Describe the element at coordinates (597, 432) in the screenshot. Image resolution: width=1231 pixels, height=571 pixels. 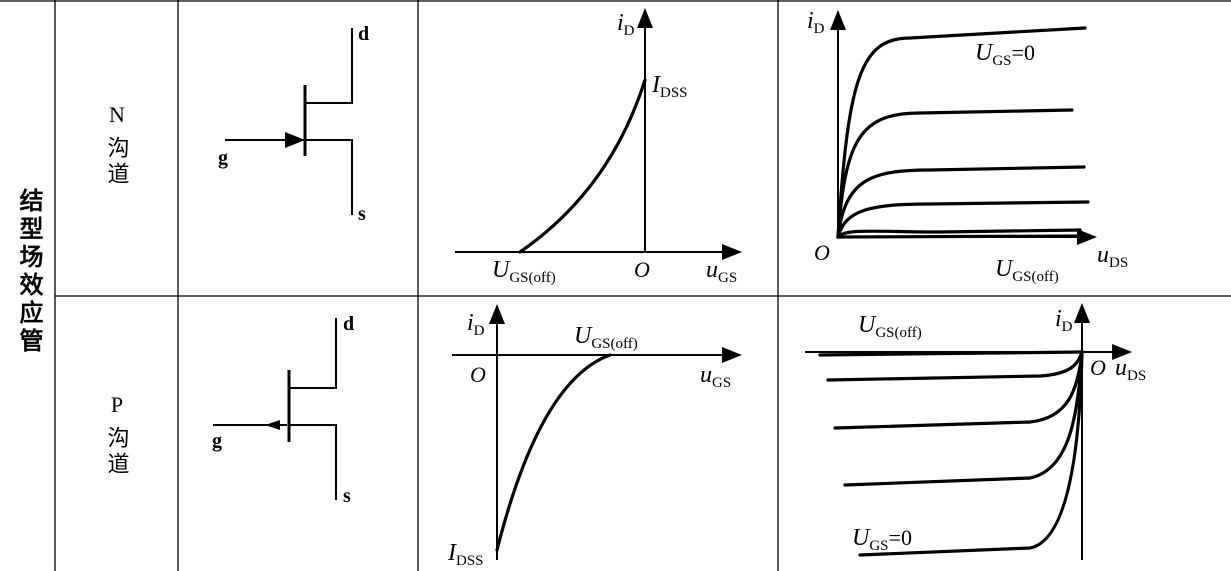
I see `p-transfer` at that location.